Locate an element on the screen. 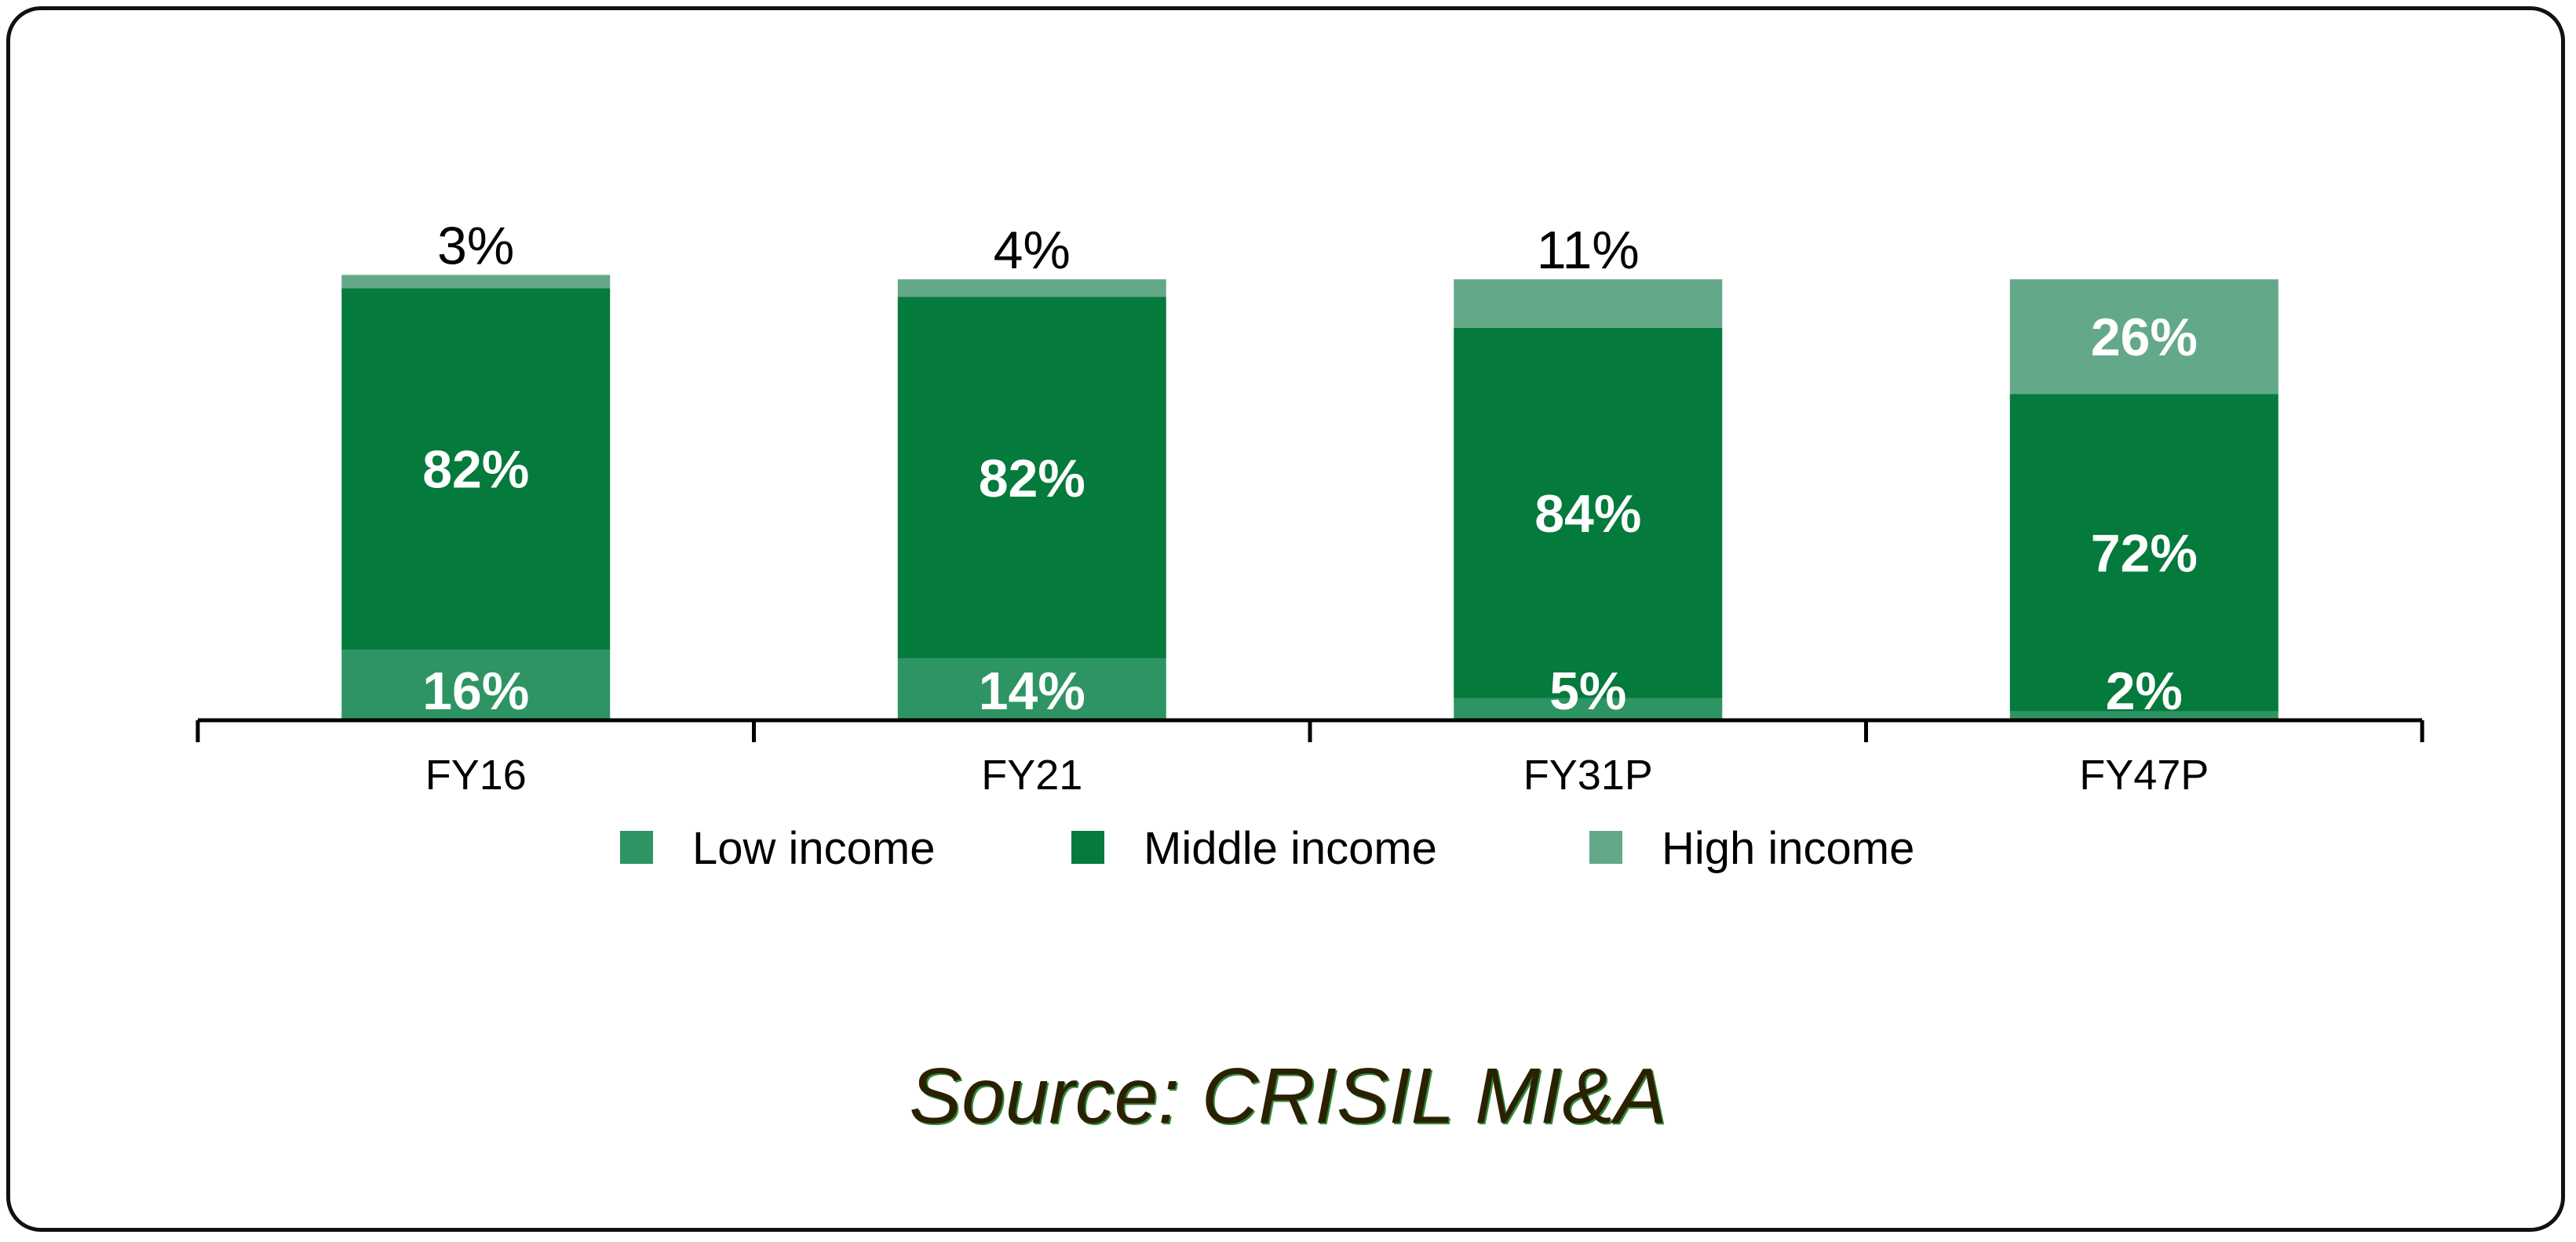  data-label-middle-income-fy21: 82% is located at coordinates (1032, 478).